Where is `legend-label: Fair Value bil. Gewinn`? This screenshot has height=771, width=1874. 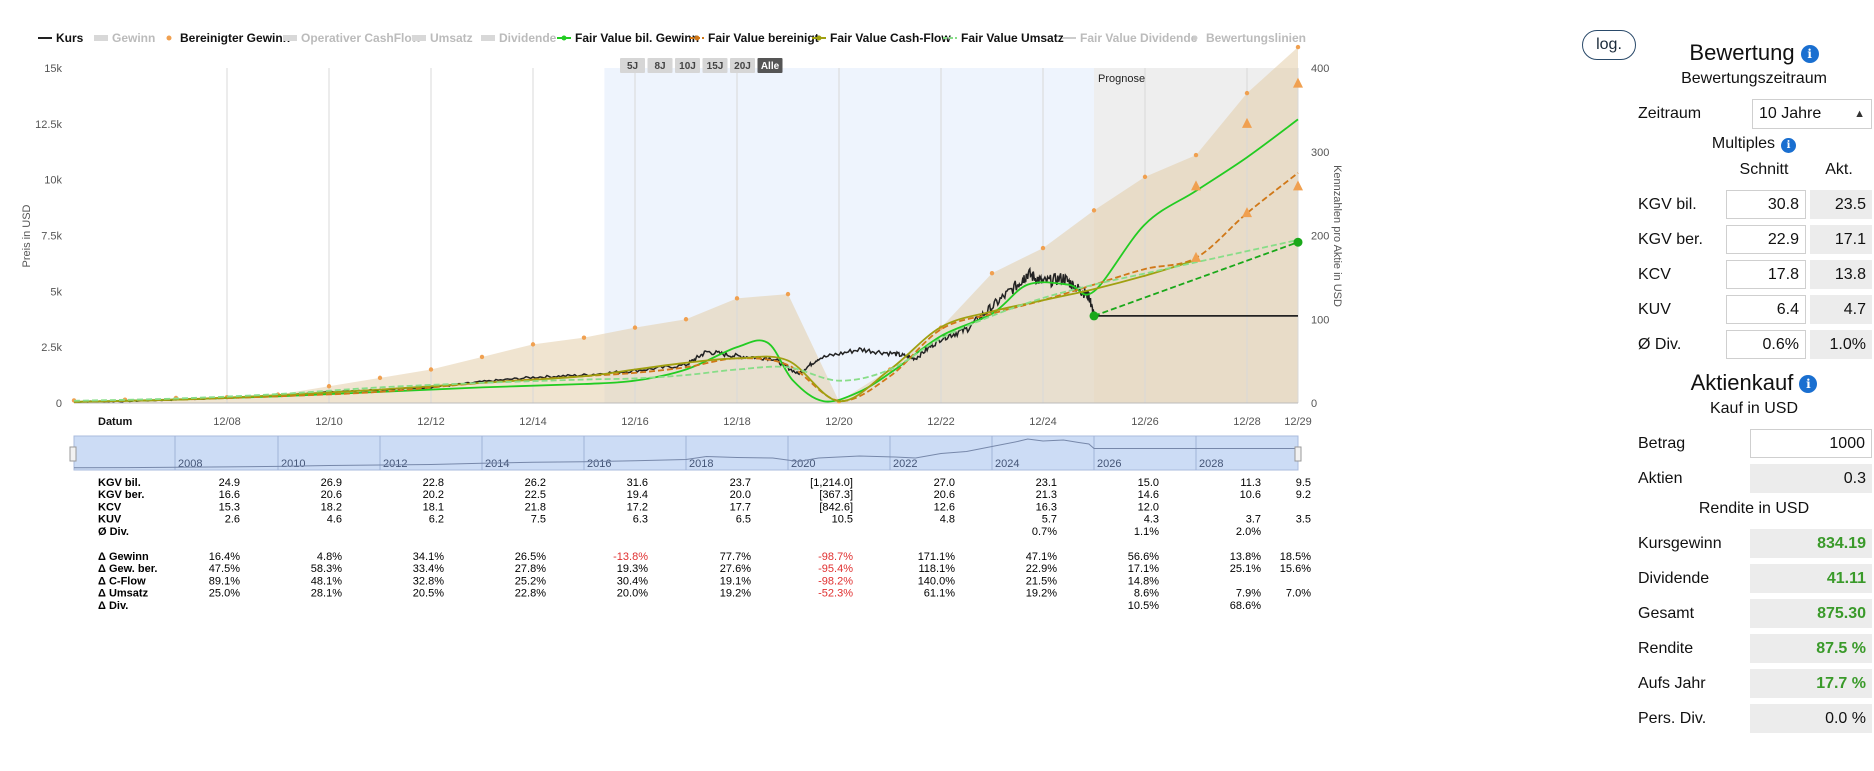
legend-label: Fair Value bil. Gewinn is located at coordinates (637, 38).